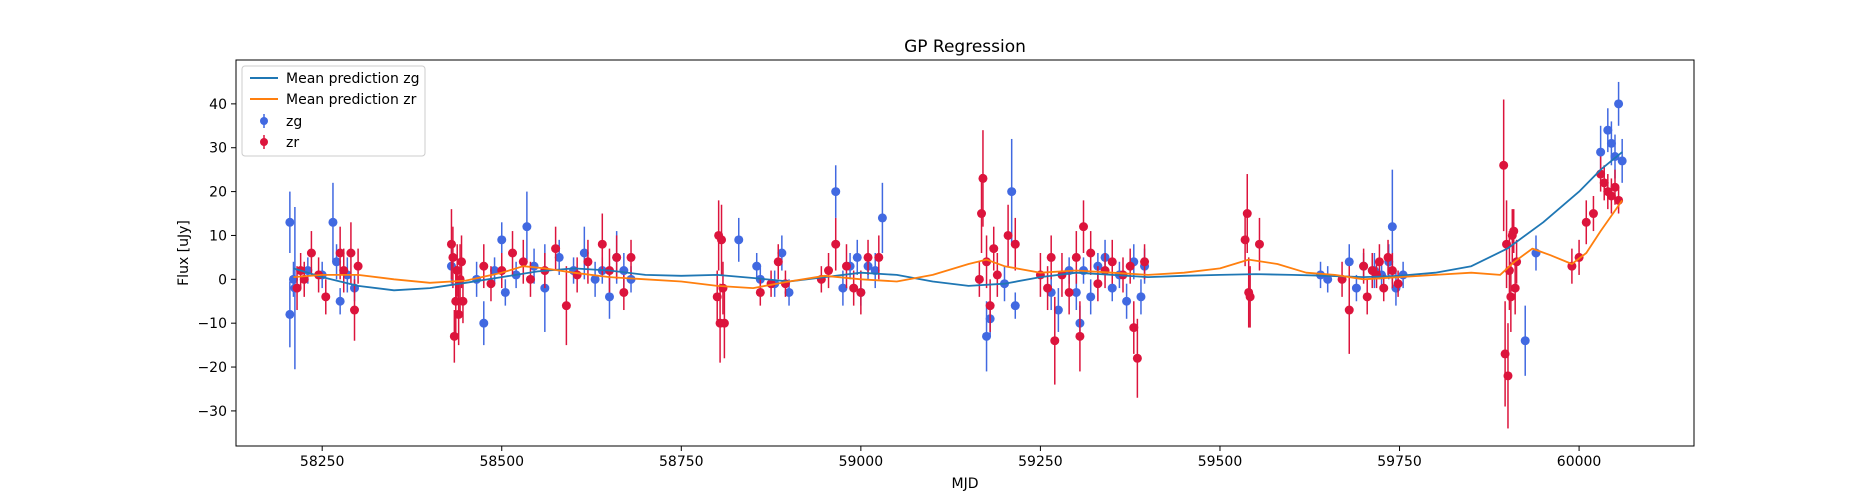 The image size is (1875, 500). Describe the element at coordinates (212, 368) in the screenshot. I see `y-tick-label--20: −20` at that location.